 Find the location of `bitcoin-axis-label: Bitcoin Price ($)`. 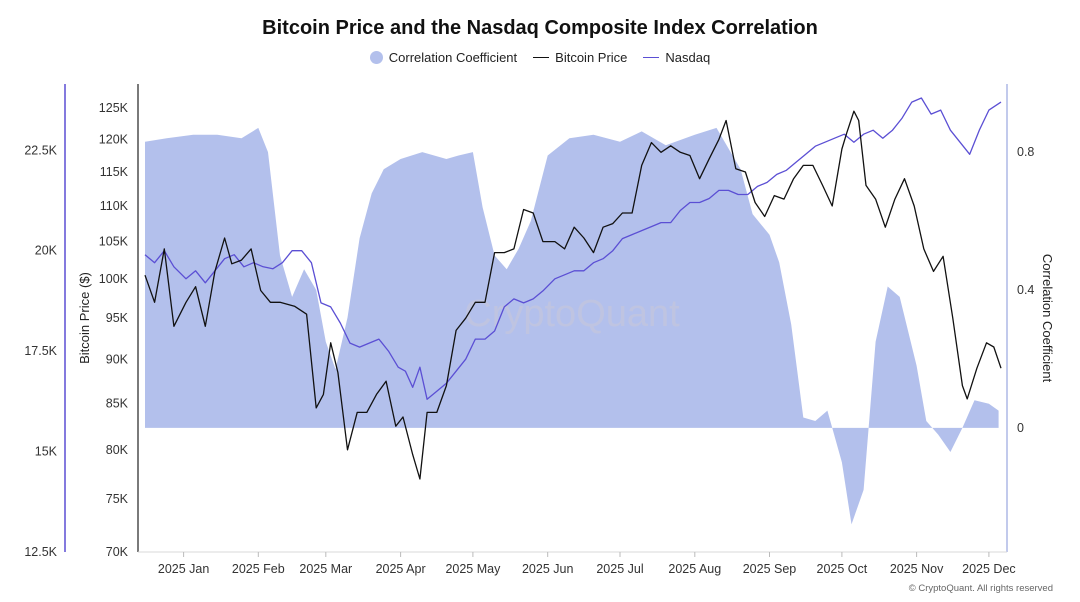

bitcoin-axis-label: Bitcoin Price ($) is located at coordinates (84, 318).